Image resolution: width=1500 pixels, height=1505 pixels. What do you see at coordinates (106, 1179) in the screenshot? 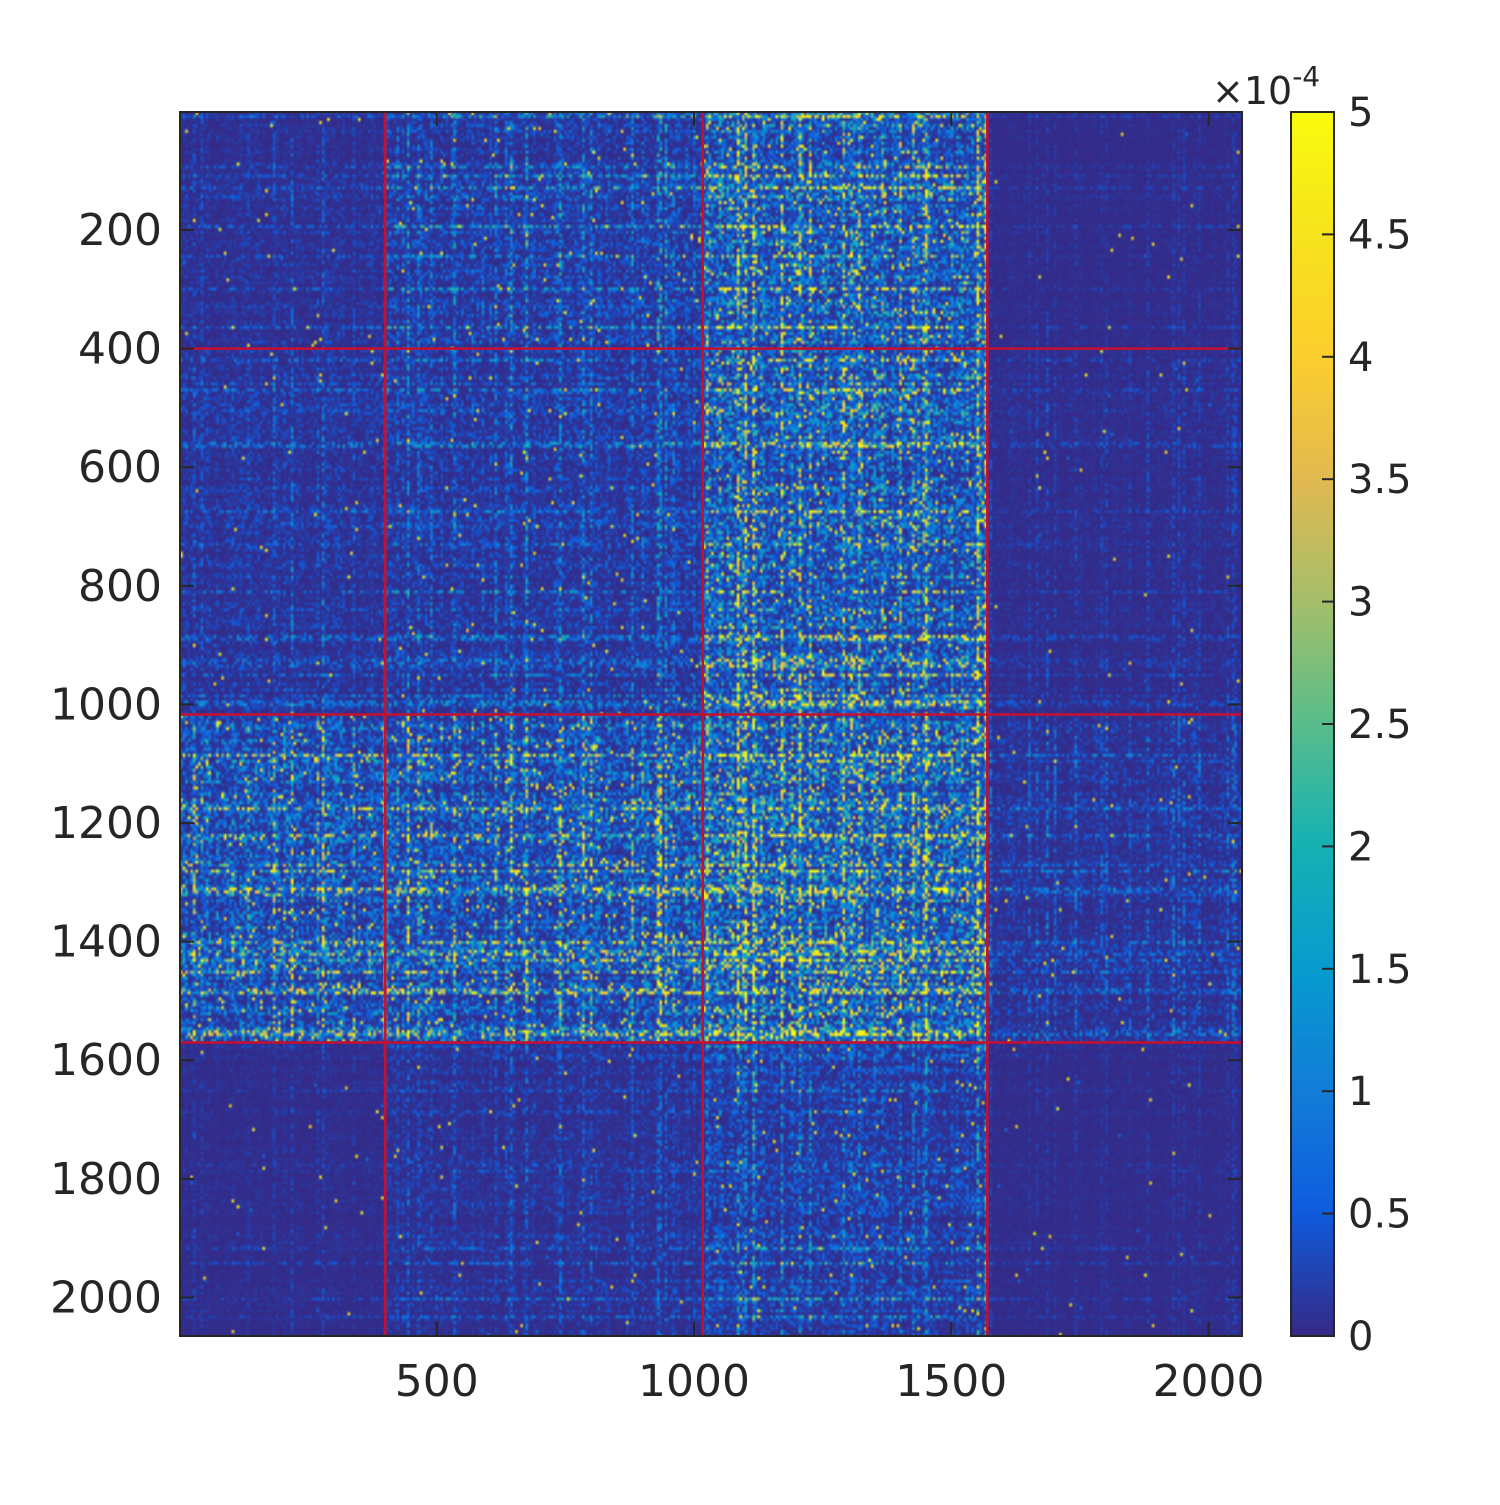
I see `y-tick-label: 1800` at bounding box center [106, 1179].